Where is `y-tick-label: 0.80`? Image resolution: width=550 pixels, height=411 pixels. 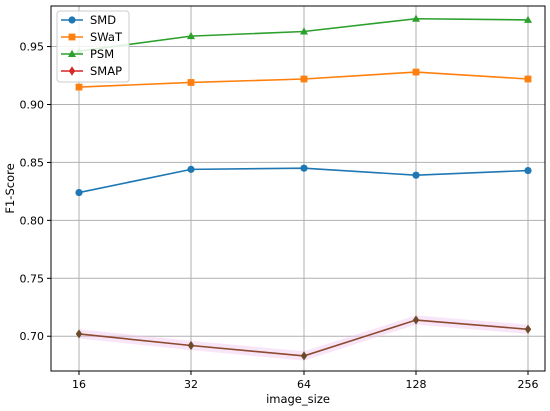 y-tick-label: 0.80 is located at coordinates (32, 220).